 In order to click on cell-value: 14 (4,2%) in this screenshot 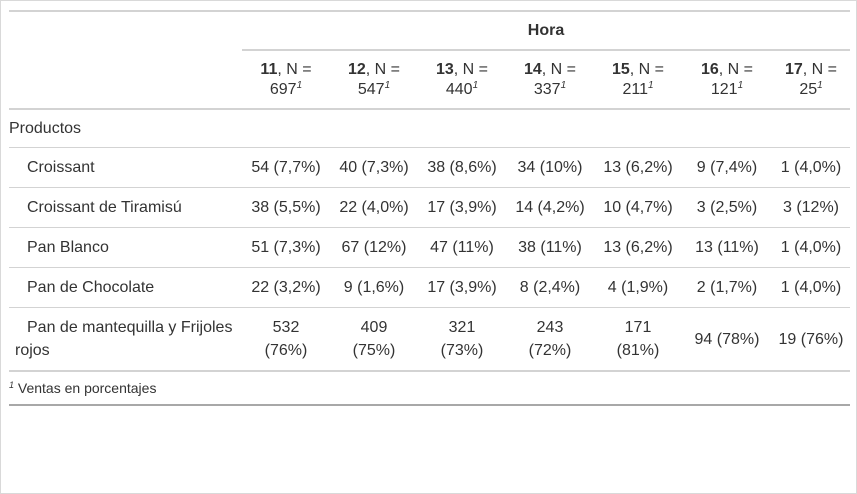, I will do `click(550, 207)`.